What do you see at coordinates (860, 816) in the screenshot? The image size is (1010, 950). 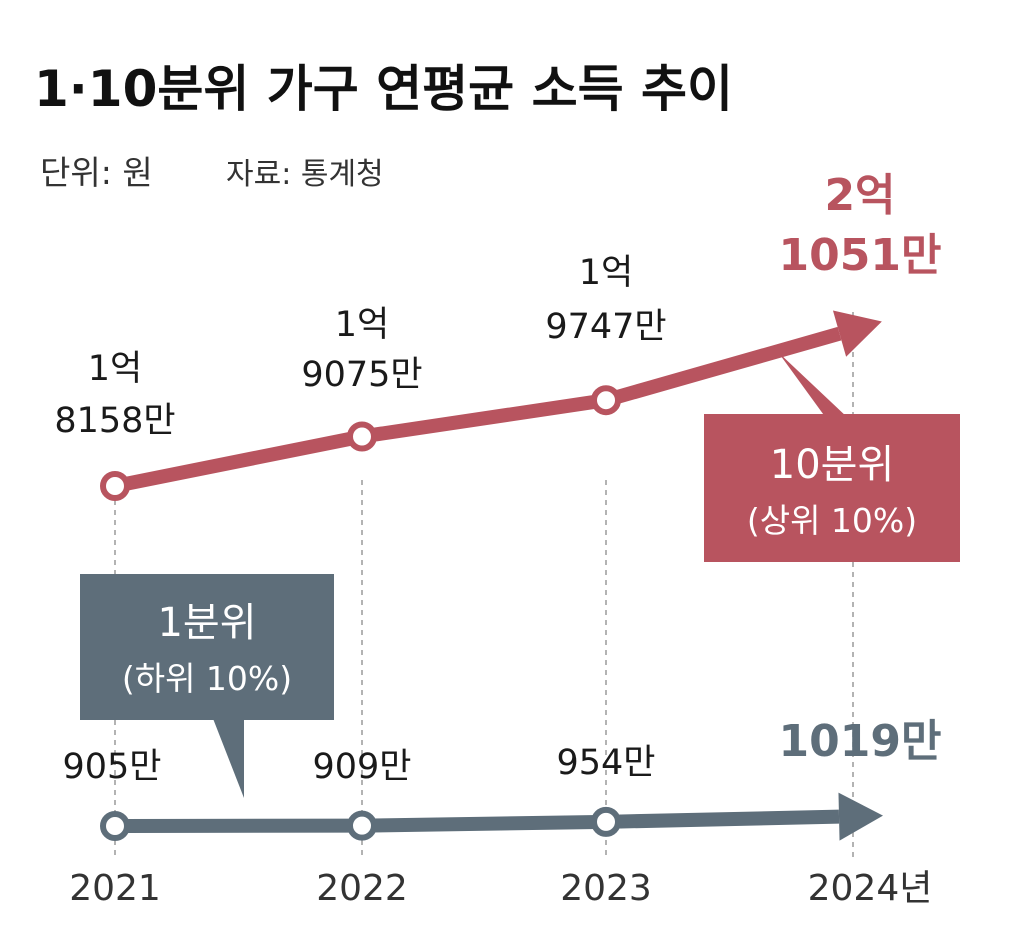 I see `bottom-series-arrowhead` at bounding box center [860, 816].